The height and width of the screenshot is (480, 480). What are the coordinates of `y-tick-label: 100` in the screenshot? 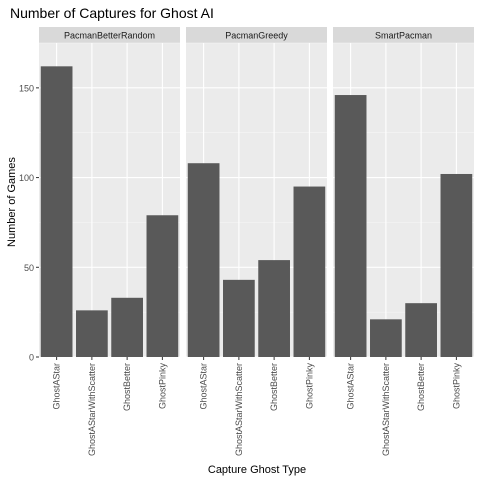 It's located at (26, 178).